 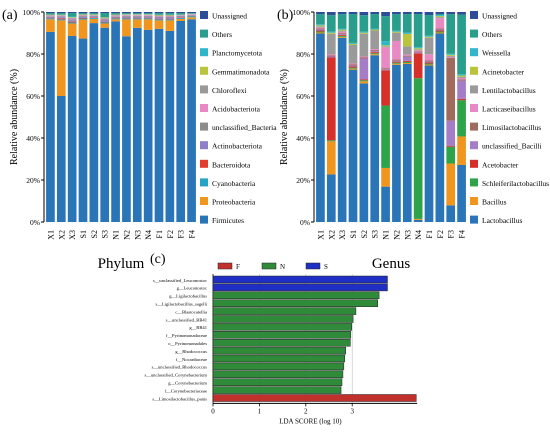 I want to click on legend-swatch-b-lacticaseibacillus, so click(x=474, y=108).